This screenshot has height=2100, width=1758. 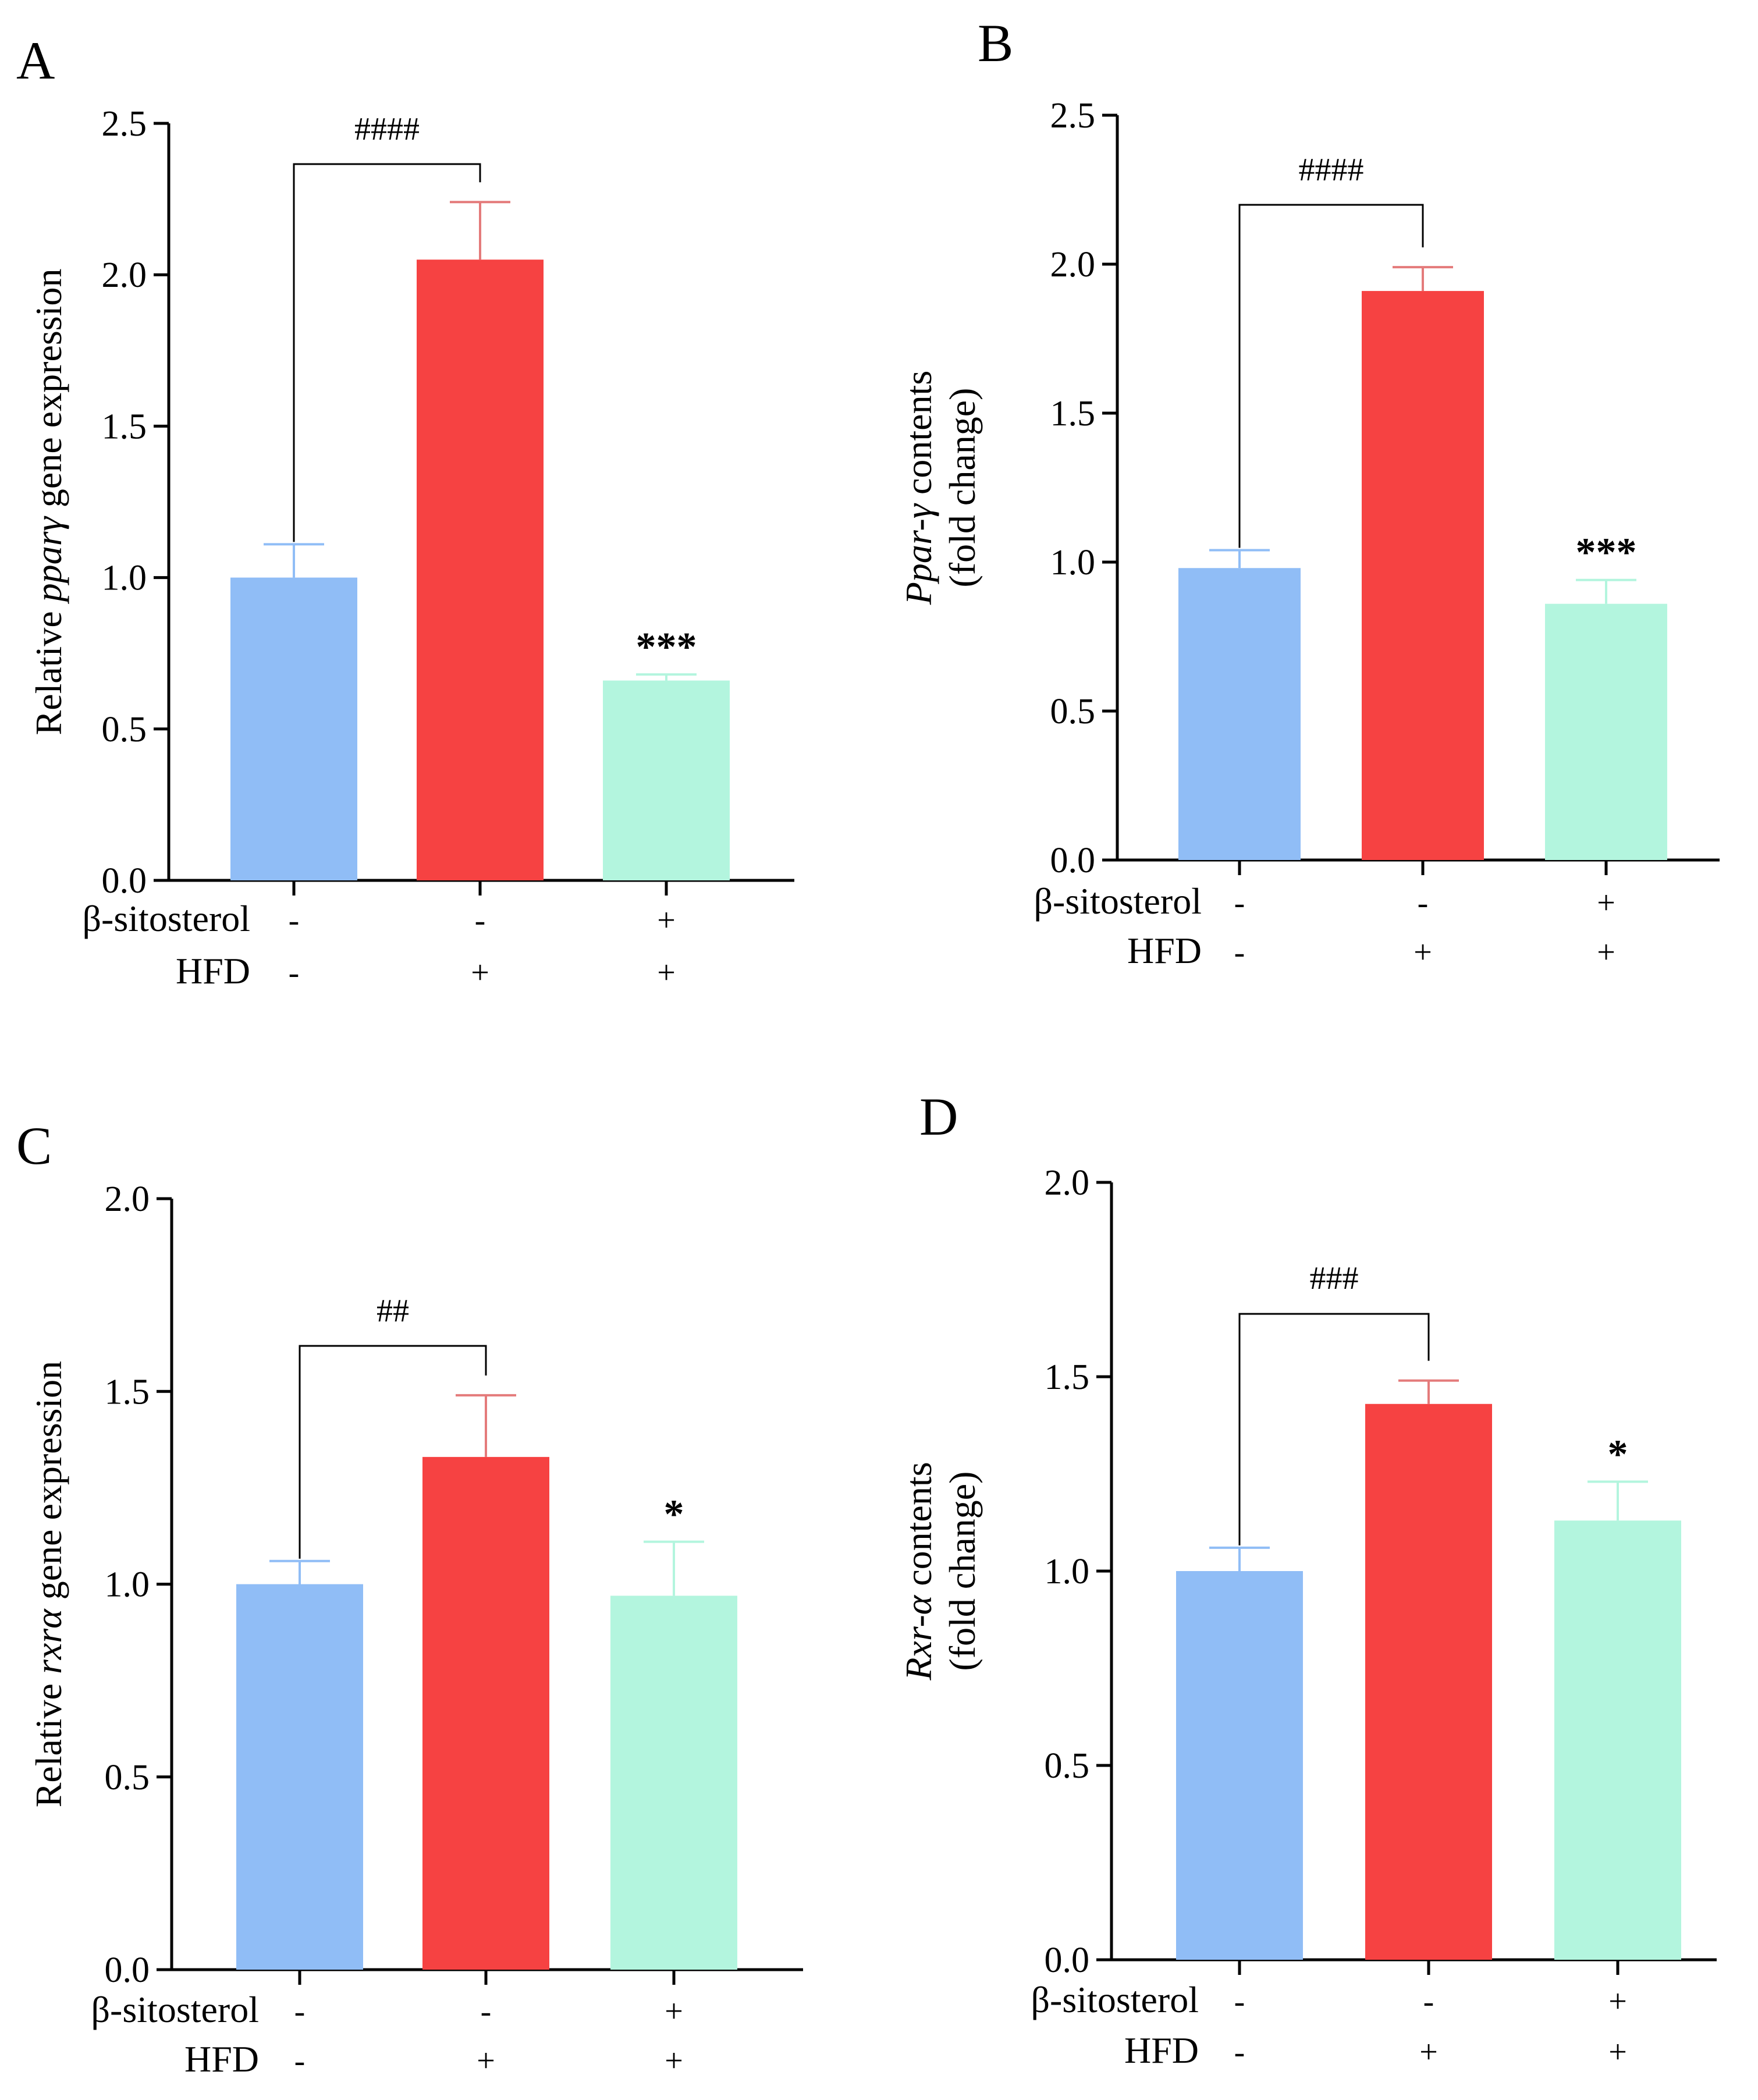 I want to click on y-axis-label-line1: Relative pparγ gene expression, so click(x=48, y=502).